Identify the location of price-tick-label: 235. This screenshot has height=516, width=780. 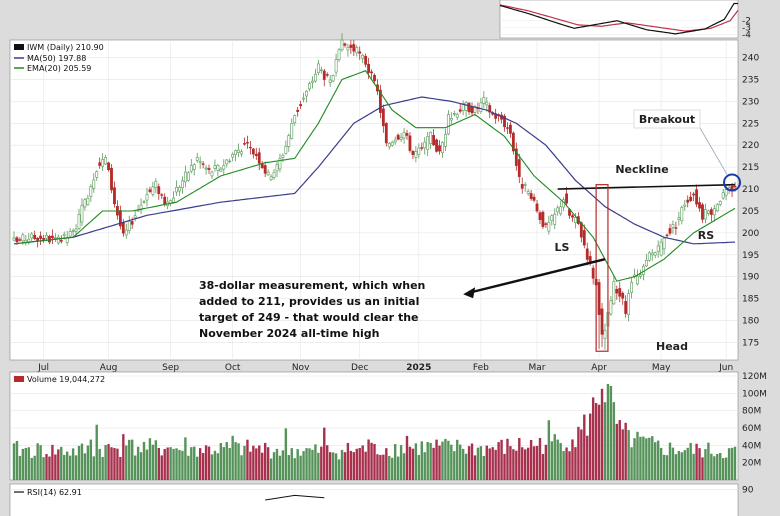
(750, 80).